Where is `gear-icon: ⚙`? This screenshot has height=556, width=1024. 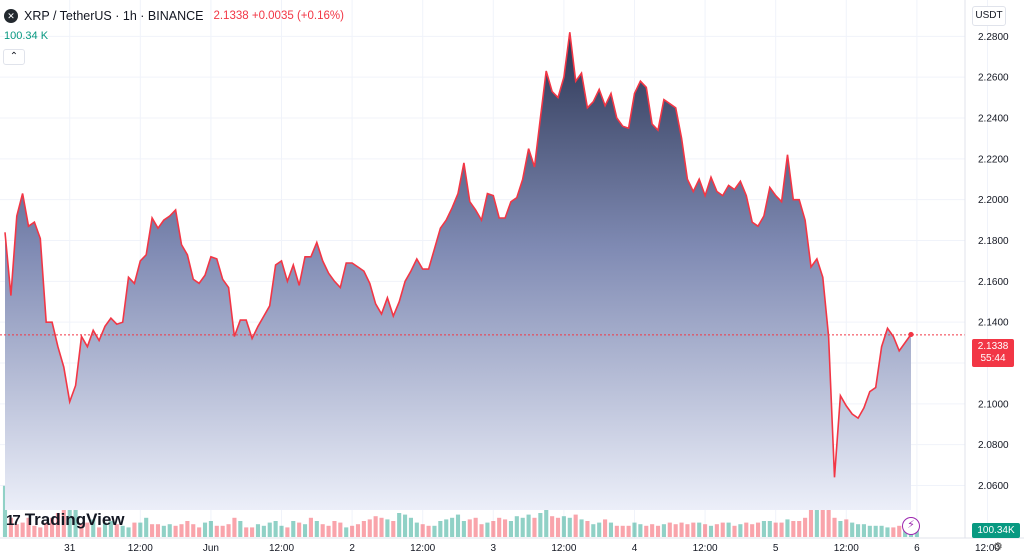 gear-icon: ⚙ is located at coordinates (998, 547).